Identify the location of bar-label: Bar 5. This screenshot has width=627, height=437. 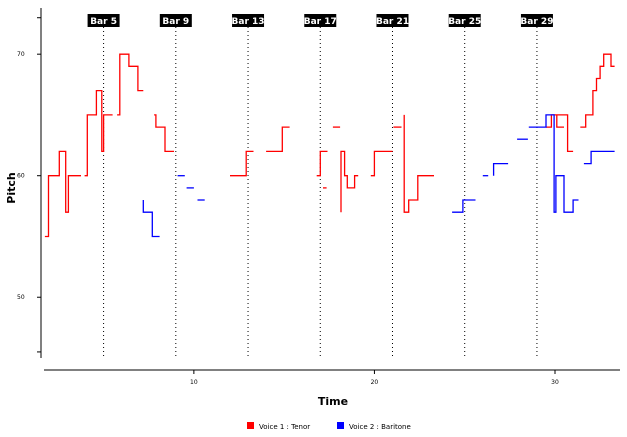
(103, 22).